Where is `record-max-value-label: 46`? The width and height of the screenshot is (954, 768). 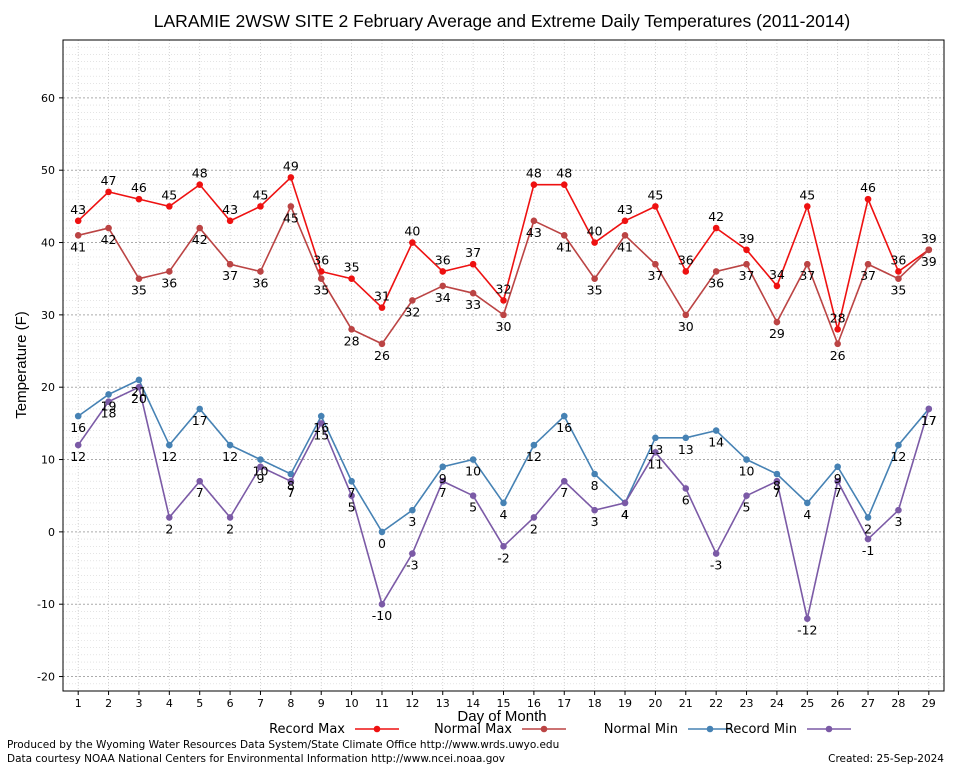 record-max-value-label: 46 is located at coordinates (868, 187).